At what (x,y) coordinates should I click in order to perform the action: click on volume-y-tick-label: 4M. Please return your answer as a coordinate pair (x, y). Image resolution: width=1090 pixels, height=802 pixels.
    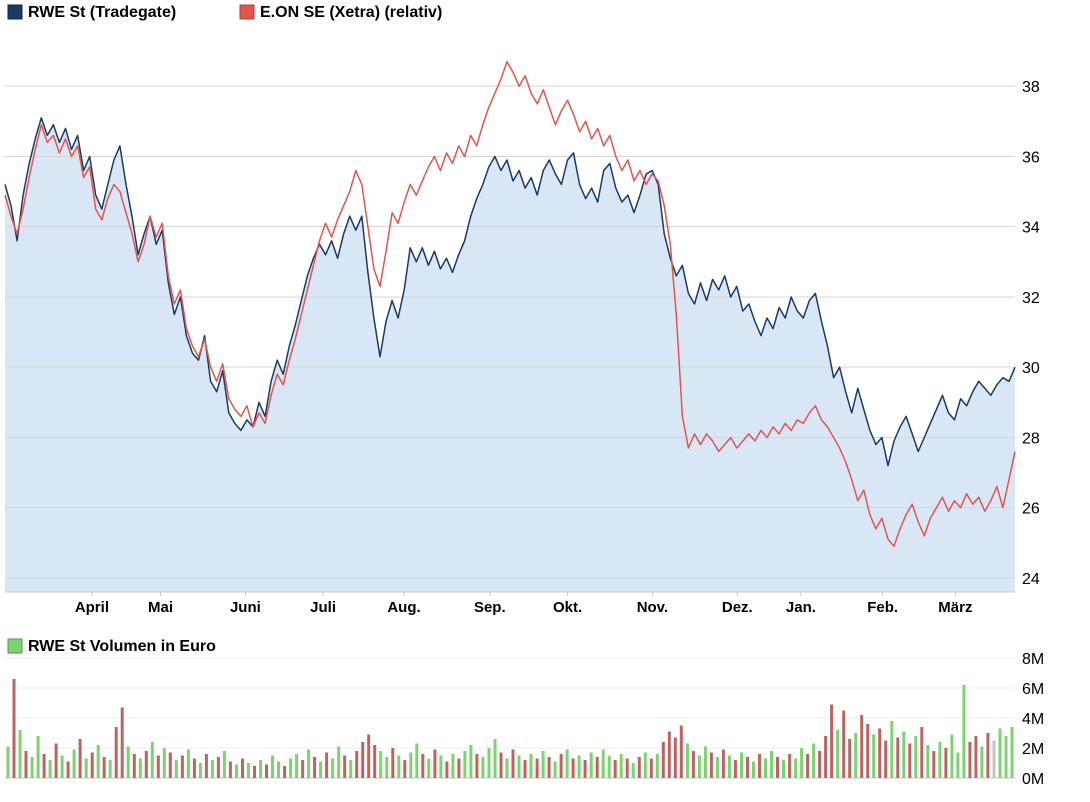
    Looking at the image, I should click on (1033, 719).